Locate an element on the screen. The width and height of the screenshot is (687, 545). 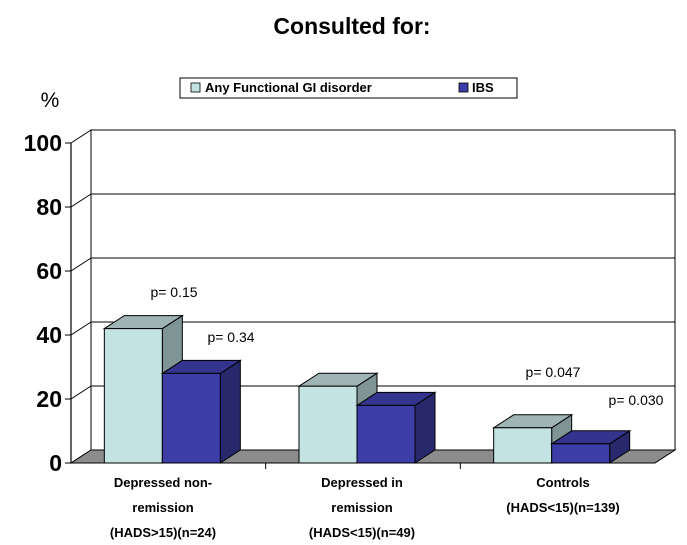
y-tick-label: 0 is located at coordinates (55, 463).